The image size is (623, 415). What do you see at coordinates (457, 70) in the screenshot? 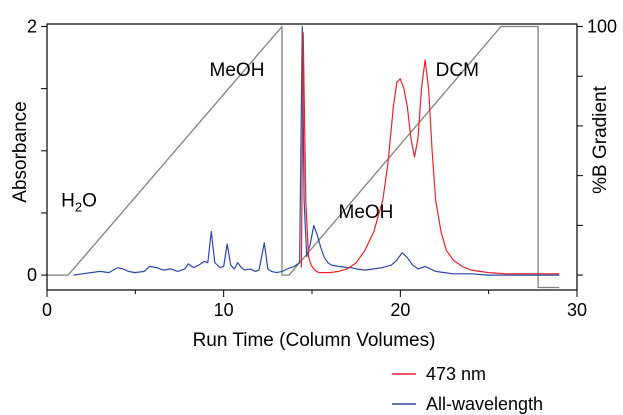
I see `annotation-label: DCM` at bounding box center [457, 70].